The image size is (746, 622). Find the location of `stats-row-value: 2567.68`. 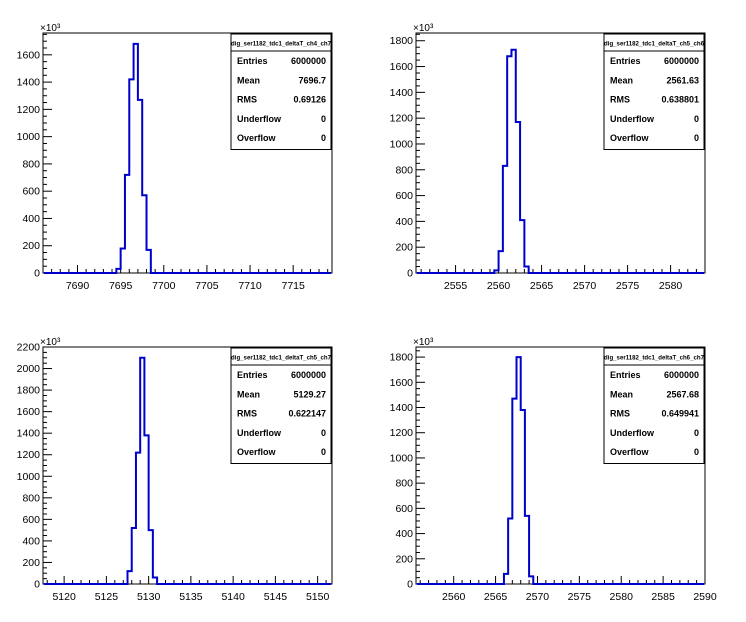

stats-row-value: 2567.68 is located at coordinates (682, 394).